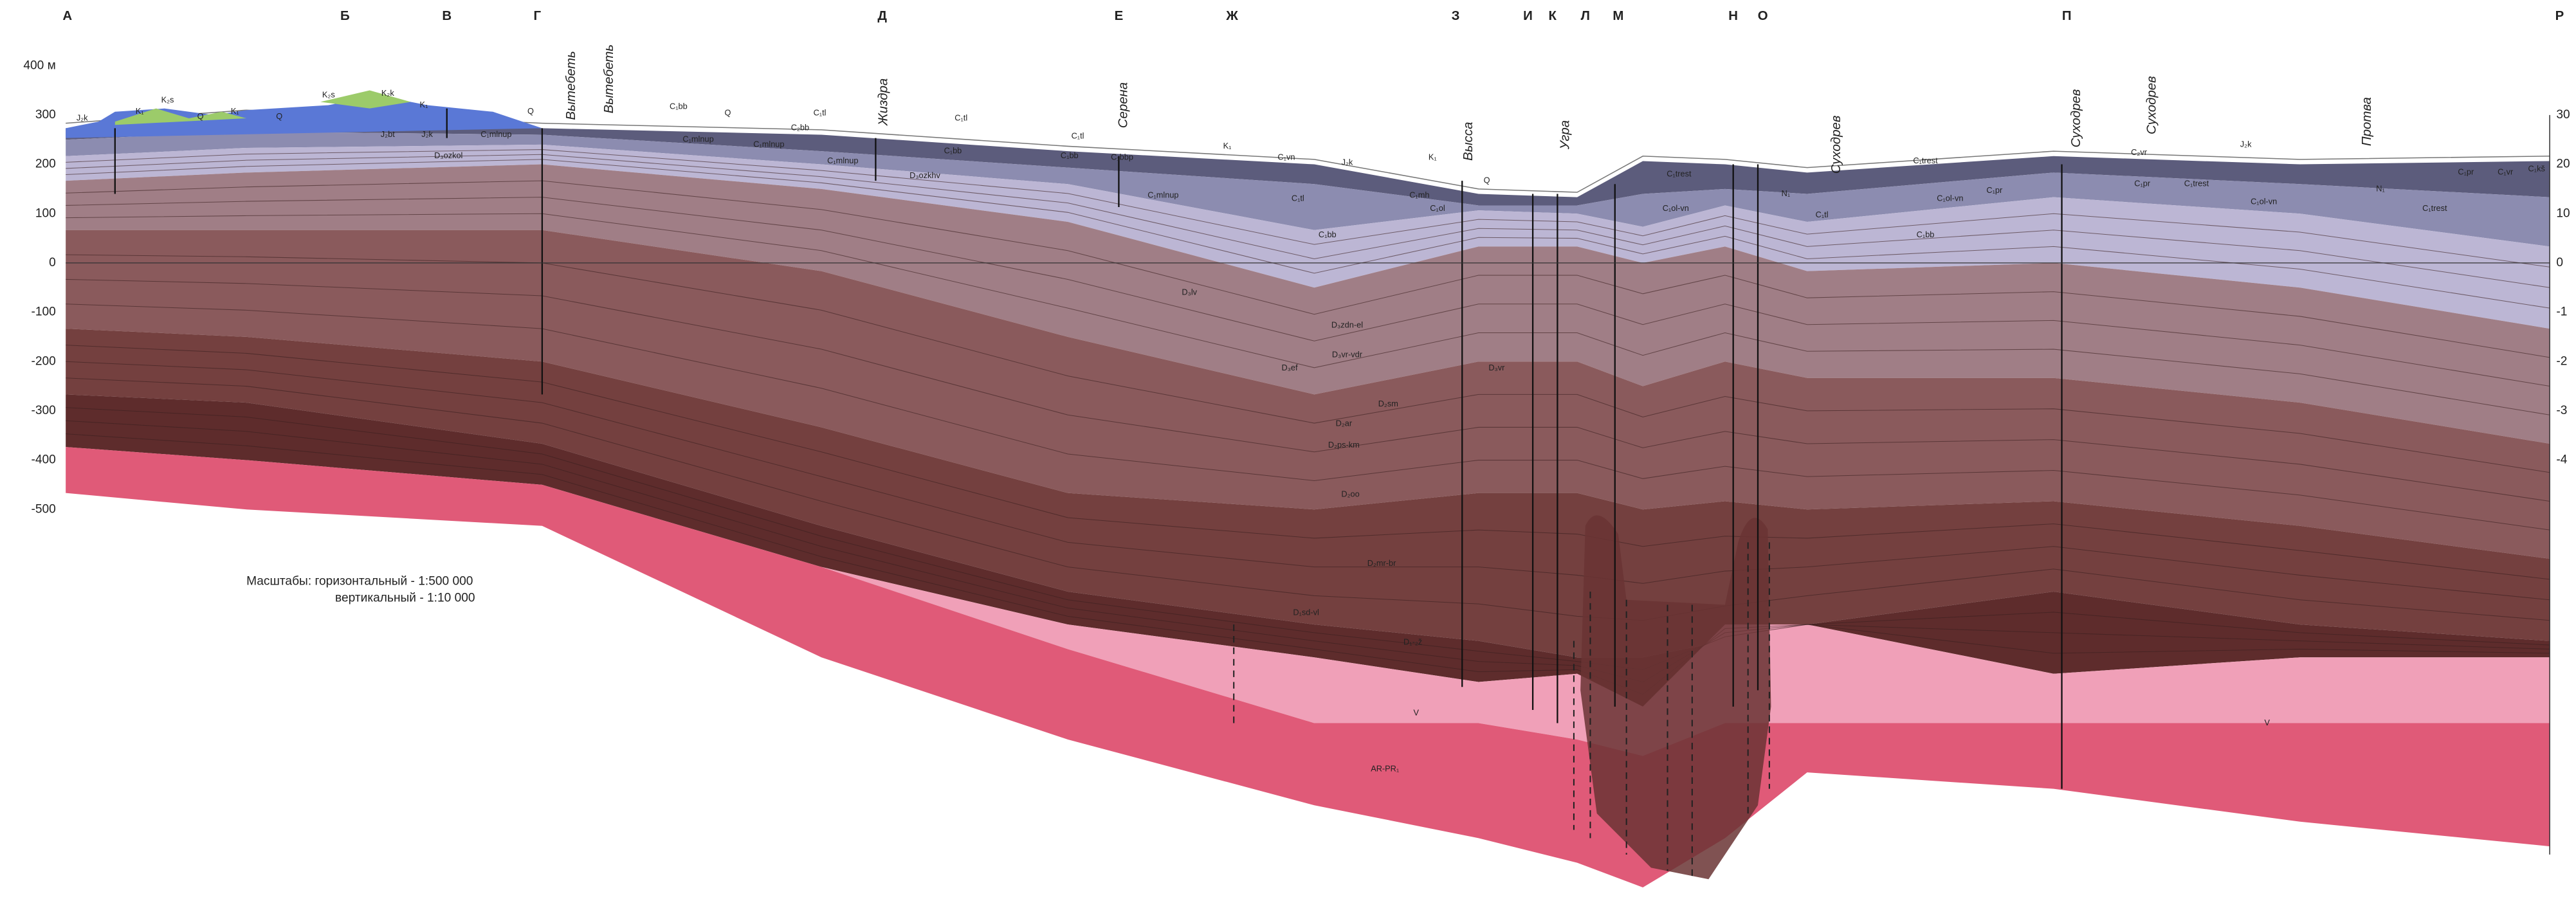  I want to click on section-point: Л, so click(1585, 16).